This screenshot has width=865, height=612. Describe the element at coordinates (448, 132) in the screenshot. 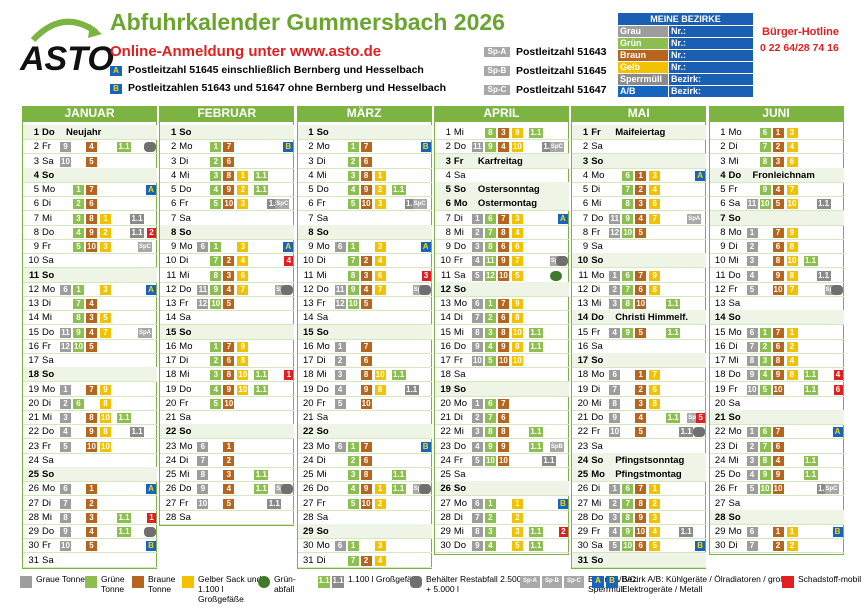

I see `day-number: 1` at that location.